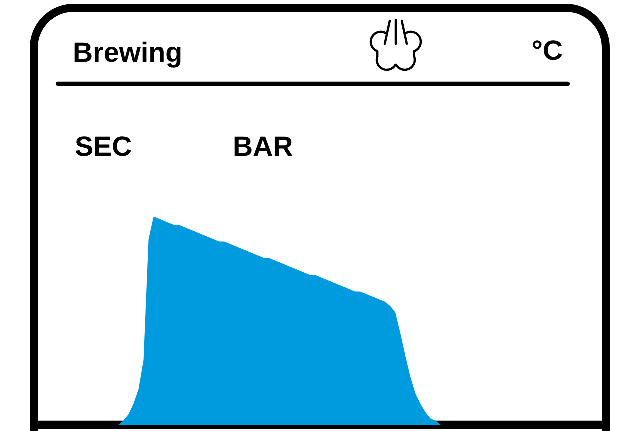 The width and height of the screenshot is (640, 431). What do you see at coordinates (127, 55) in the screenshot?
I see `chart-title: Brewing` at bounding box center [127, 55].